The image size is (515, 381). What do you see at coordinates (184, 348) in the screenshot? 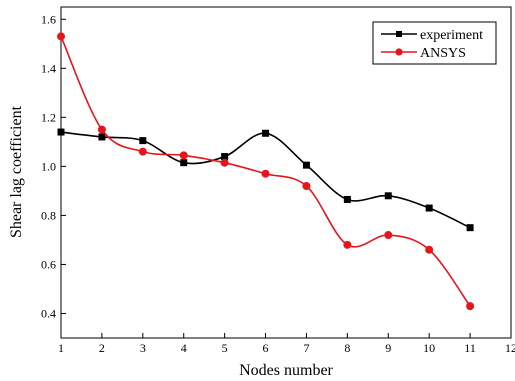
I see `x-tick-label: 4` at bounding box center [184, 348].